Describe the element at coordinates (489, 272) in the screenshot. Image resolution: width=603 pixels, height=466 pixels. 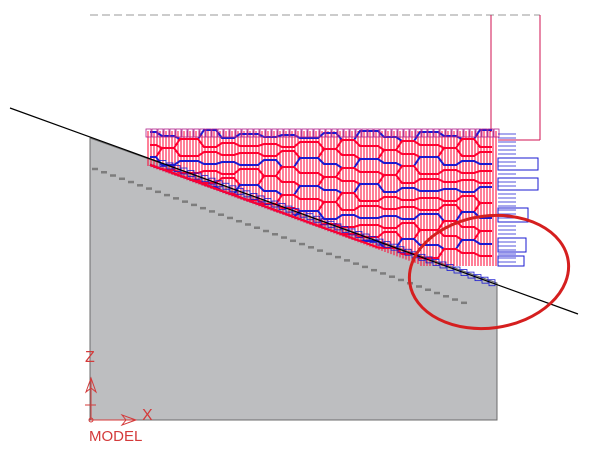
I see `ellipse-callout-icon` at that location.